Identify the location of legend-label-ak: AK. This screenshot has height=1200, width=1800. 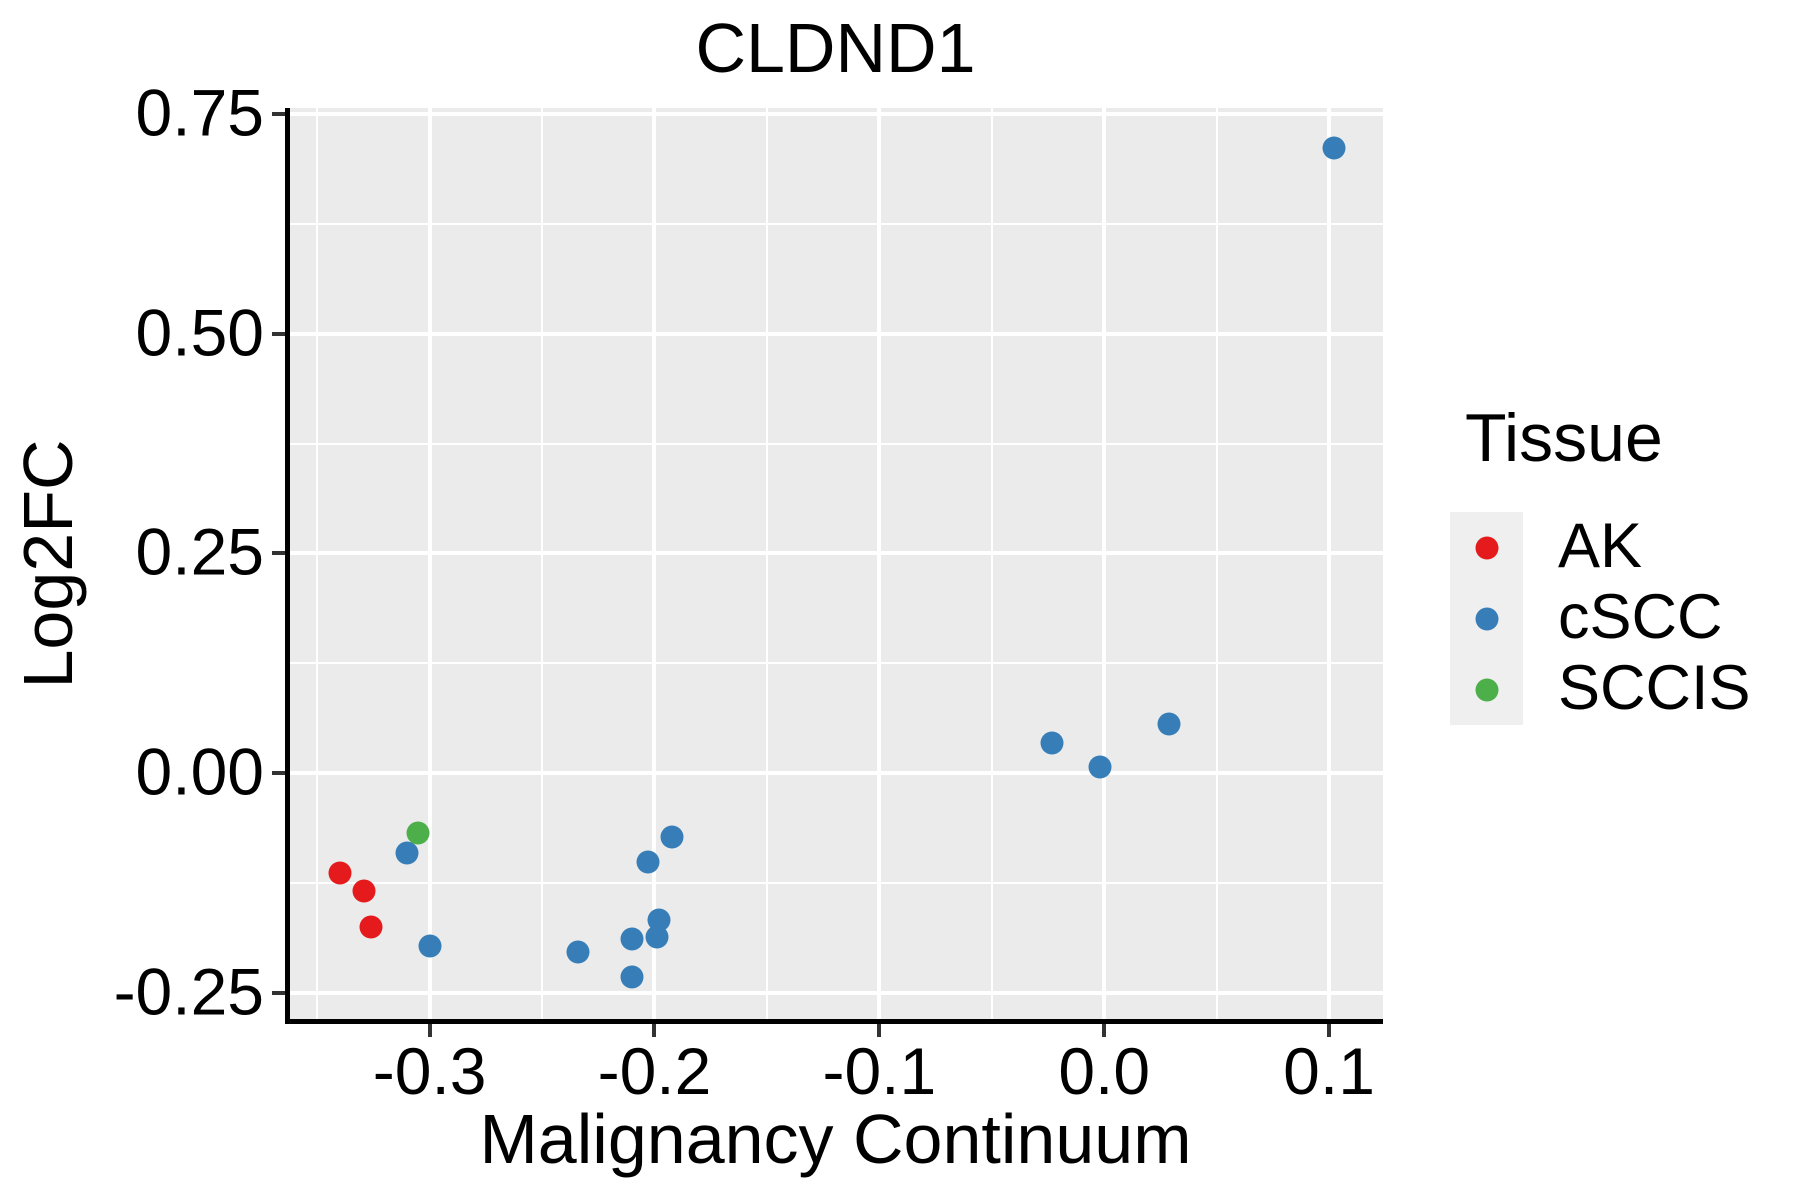
(1600, 545).